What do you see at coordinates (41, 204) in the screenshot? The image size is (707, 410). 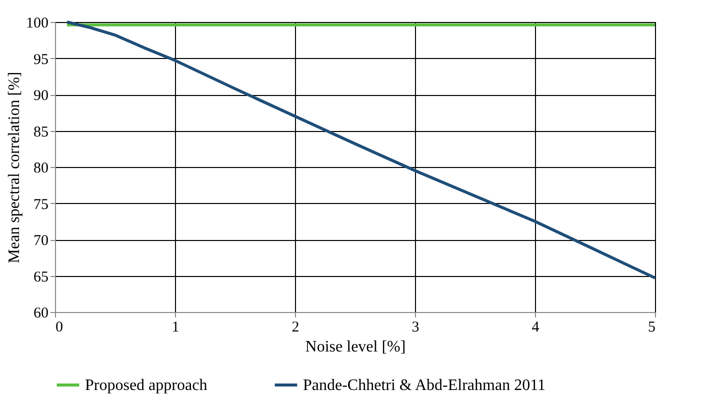 I see `y-tick-label: 75` at bounding box center [41, 204].